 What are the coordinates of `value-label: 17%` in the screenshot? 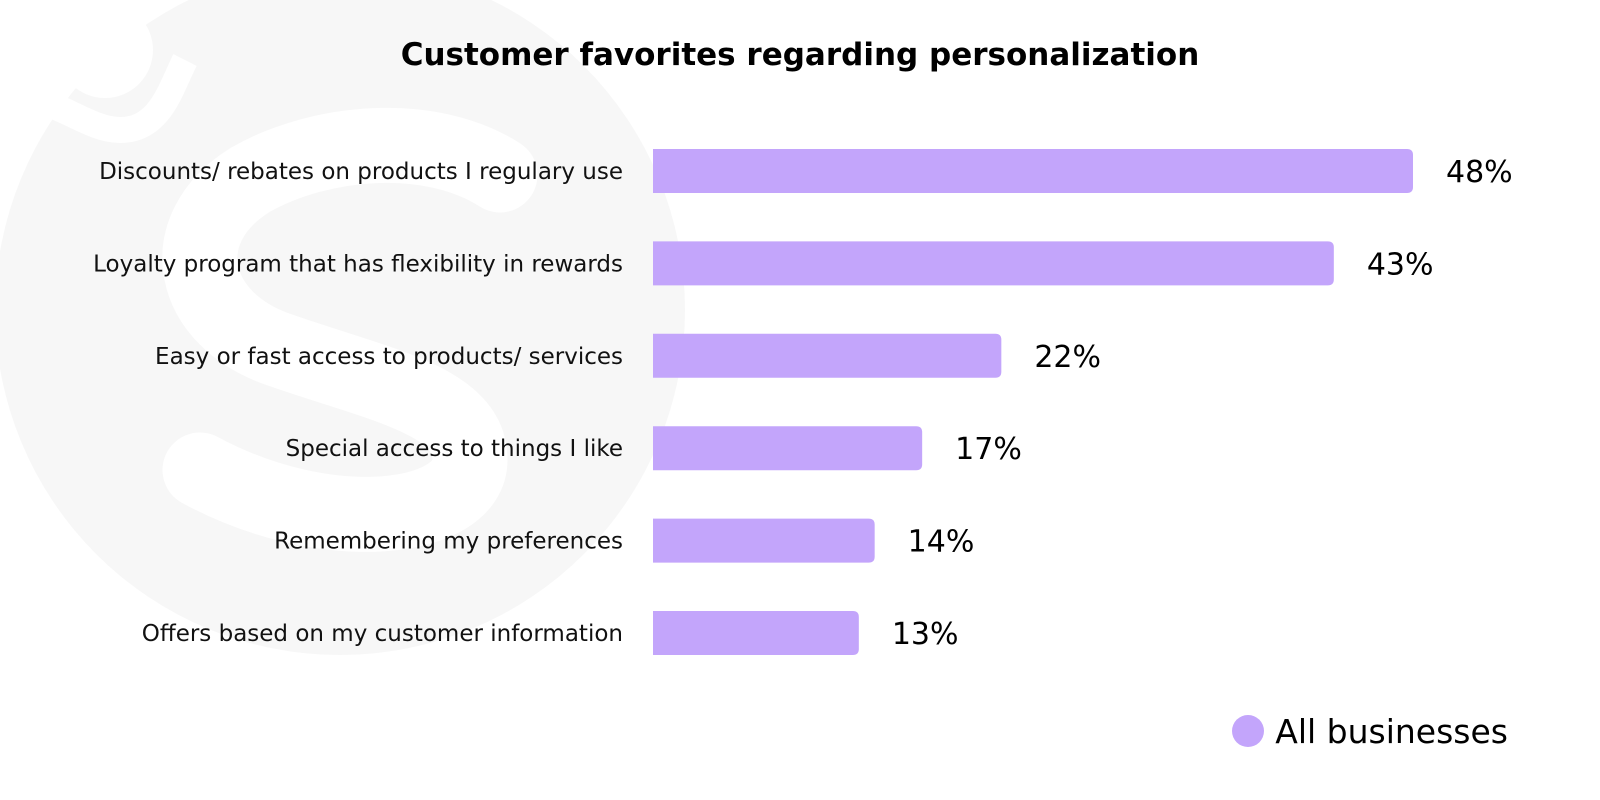 It's located at (988, 449).